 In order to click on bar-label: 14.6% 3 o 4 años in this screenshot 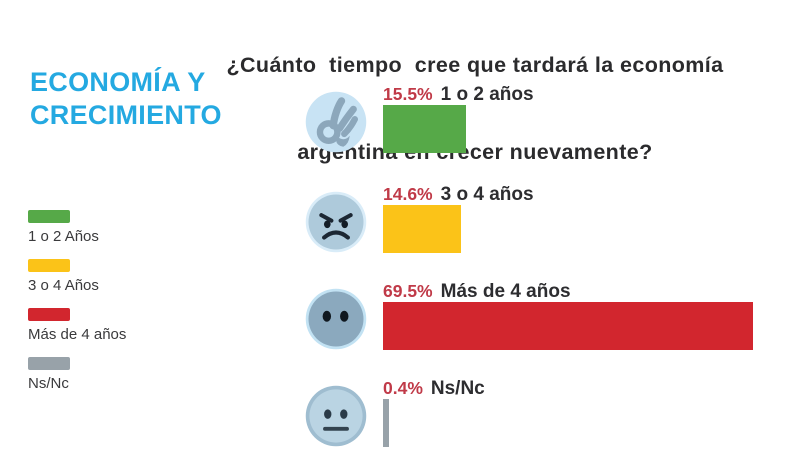, I will do `click(458, 195)`.